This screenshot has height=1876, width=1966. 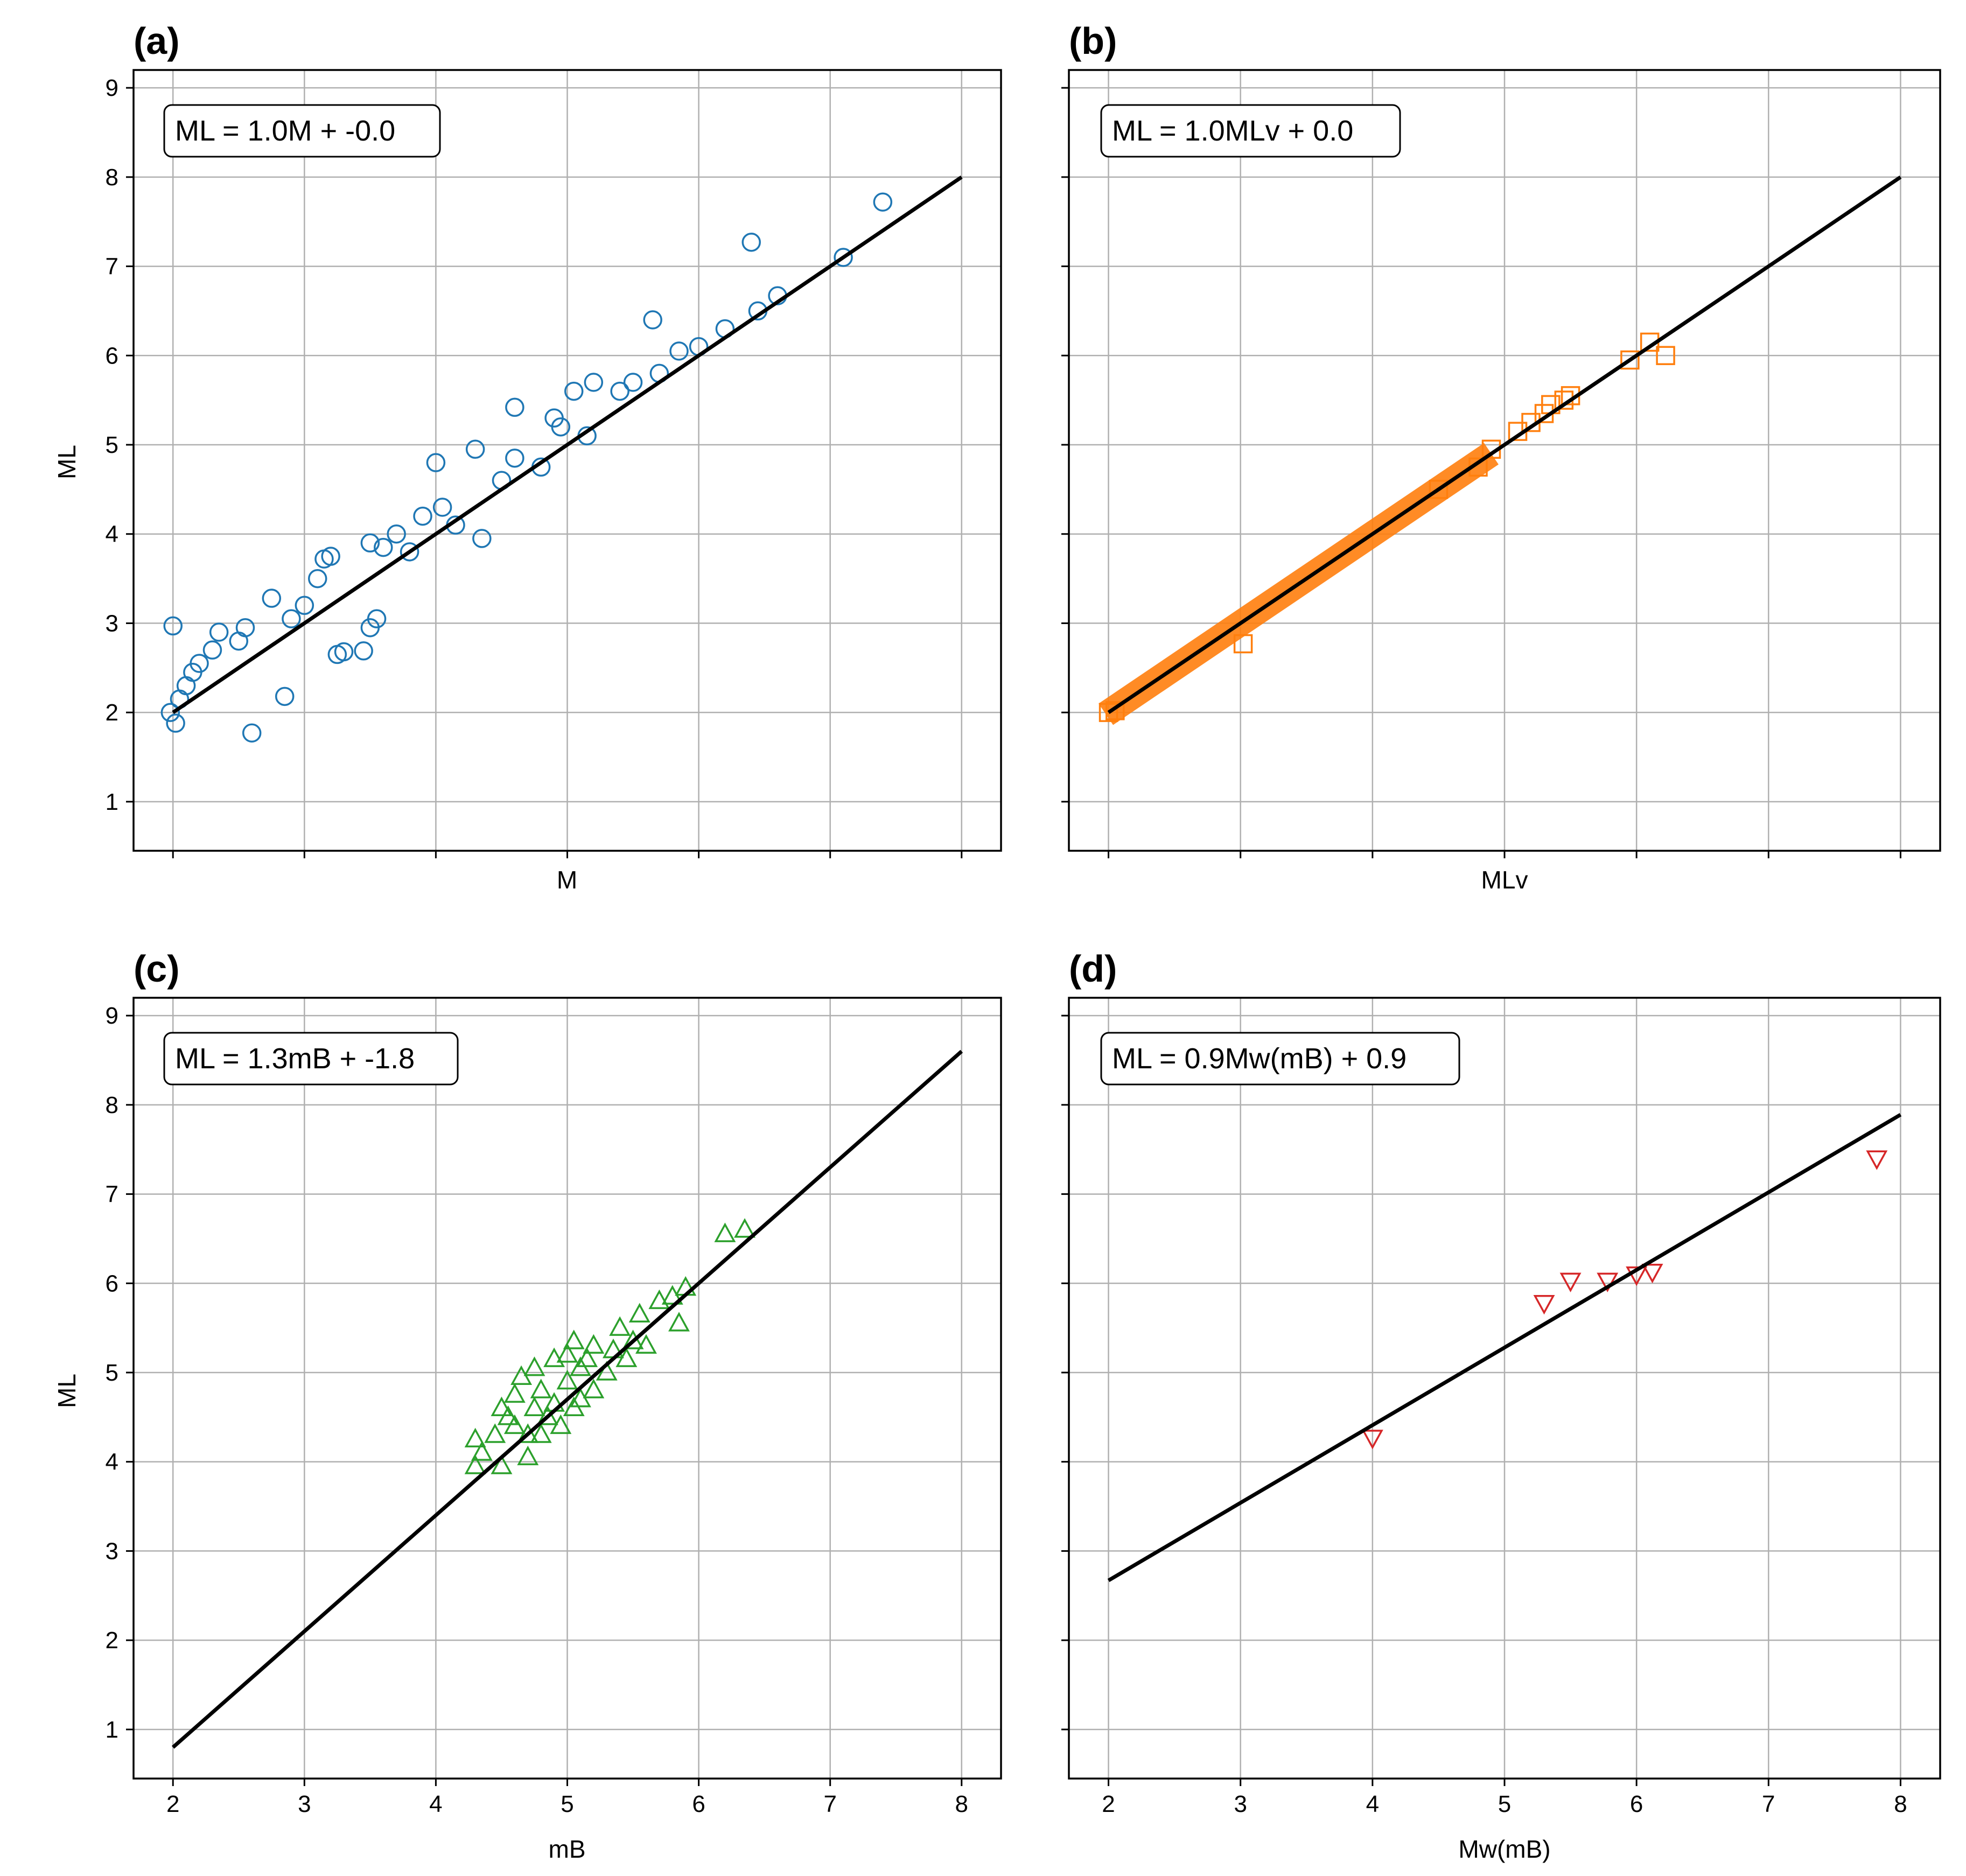 What do you see at coordinates (112, 1373) in the screenshot?
I see `panel-c-ytick-label: 5` at bounding box center [112, 1373].